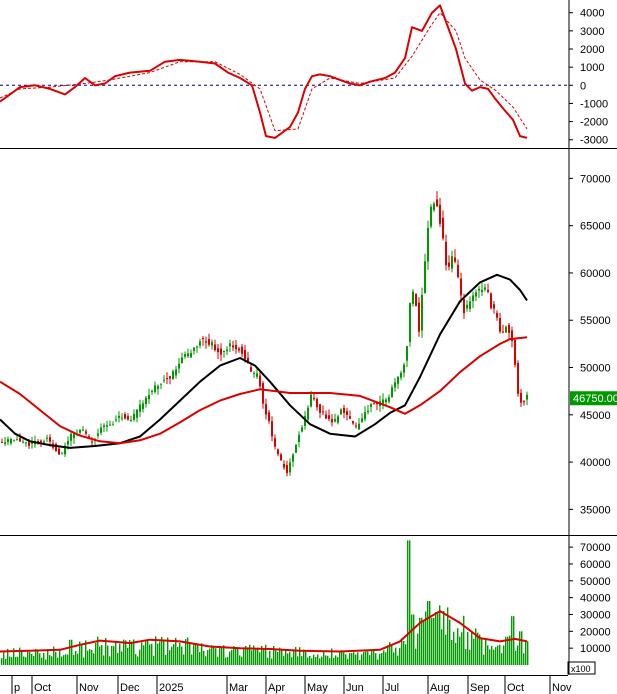 This screenshot has width=617, height=694. I want to click on x-tick-label: May, so click(317, 688).